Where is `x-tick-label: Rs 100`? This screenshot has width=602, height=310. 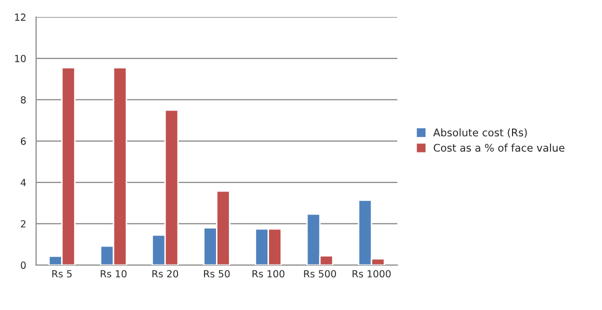 x-tick-label: Rs 100 is located at coordinates (268, 274).